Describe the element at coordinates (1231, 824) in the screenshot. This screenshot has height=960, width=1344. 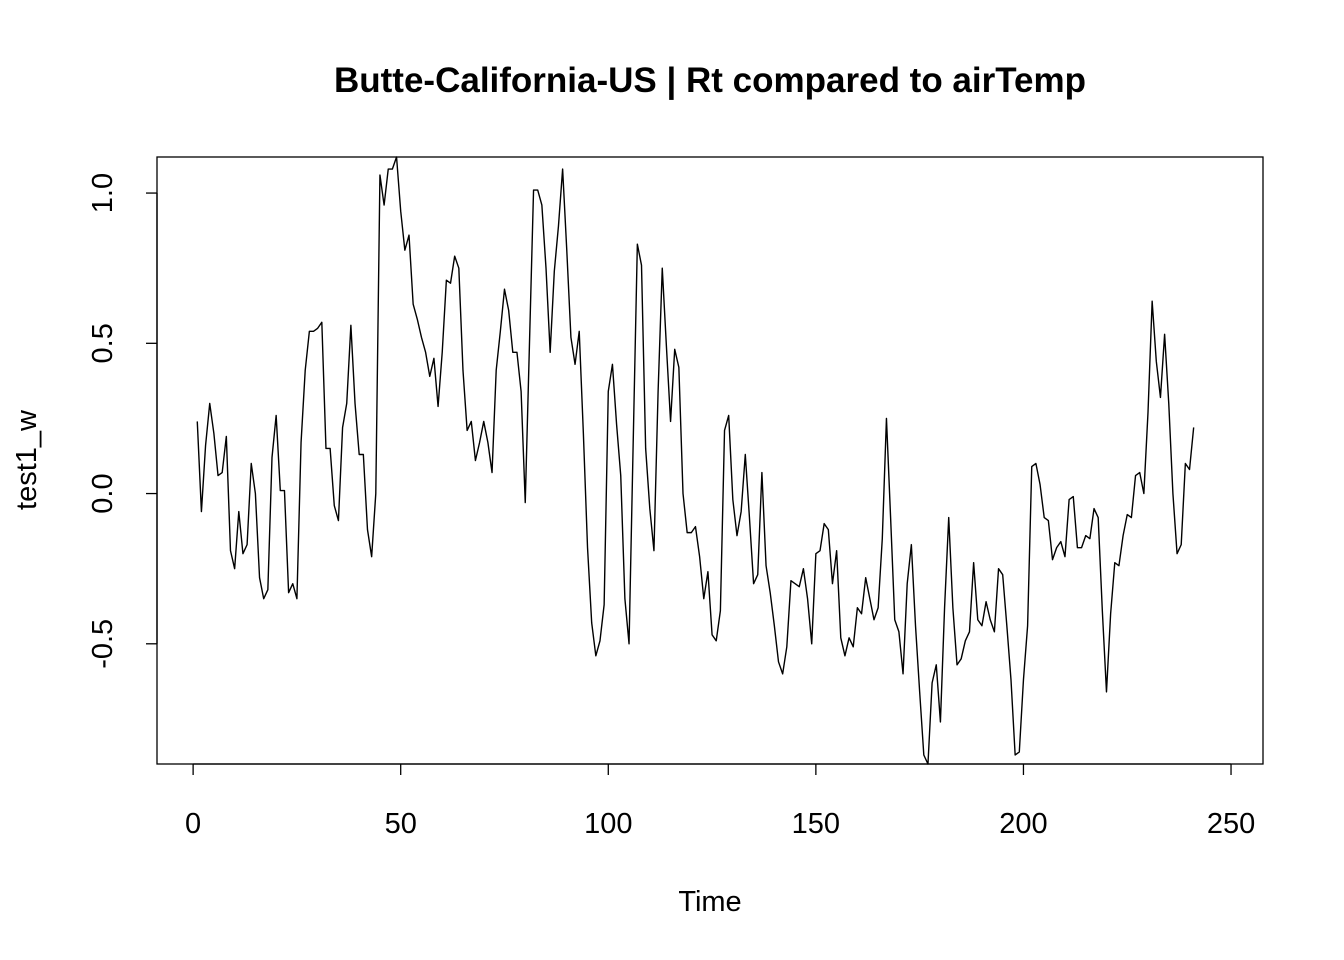
I see `x-tick-label: 250` at that location.